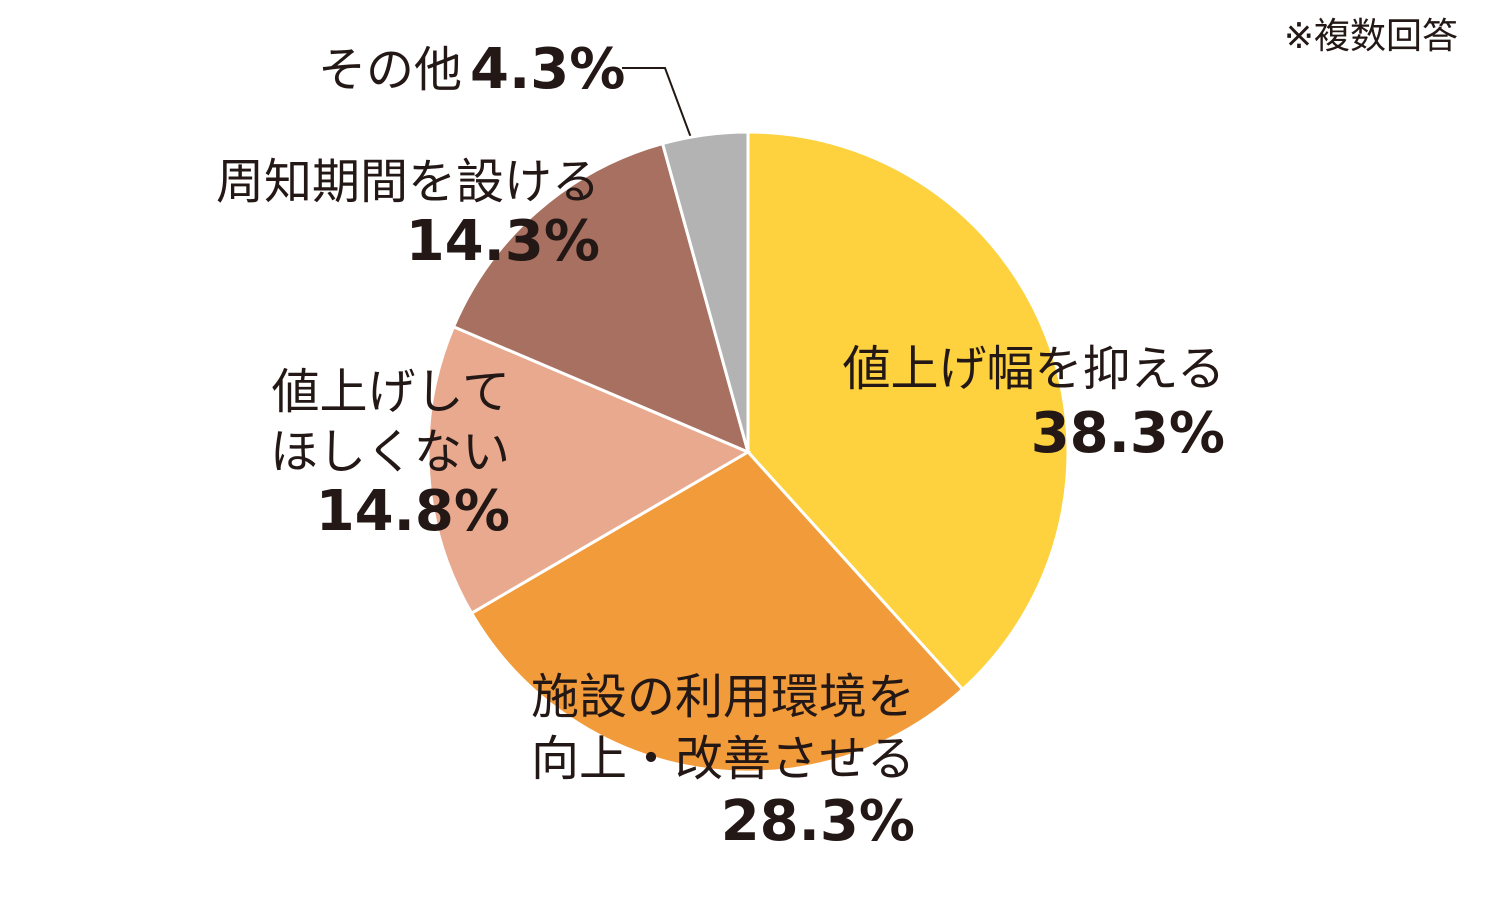 The height and width of the screenshot is (900, 1500). Describe the element at coordinates (390, 452) in the screenshot. I see `category-label: ほしくない` at that location.